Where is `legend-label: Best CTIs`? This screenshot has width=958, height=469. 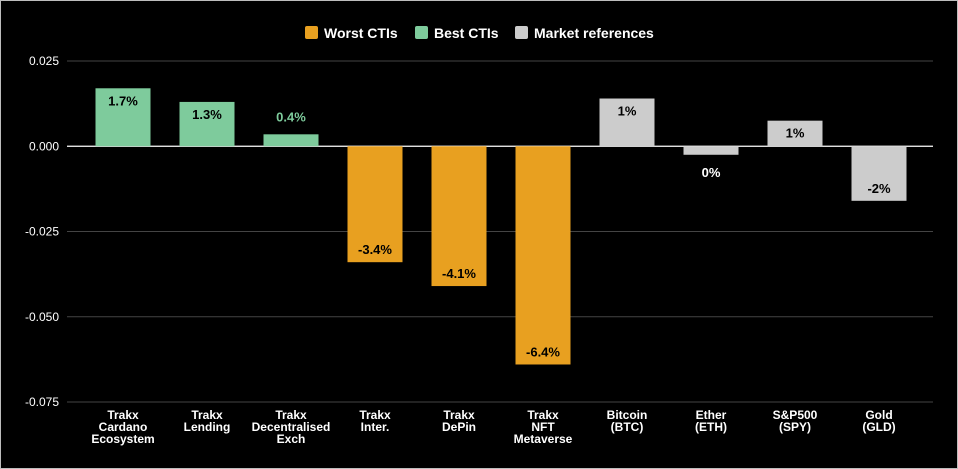 legend-label: Best CTIs is located at coordinates (466, 33).